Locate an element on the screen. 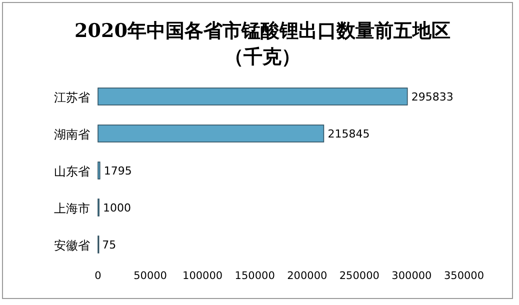 Image resolution: width=519 pixels, height=305 pixels. y-tick-label: 江苏省 is located at coordinates (72, 97).